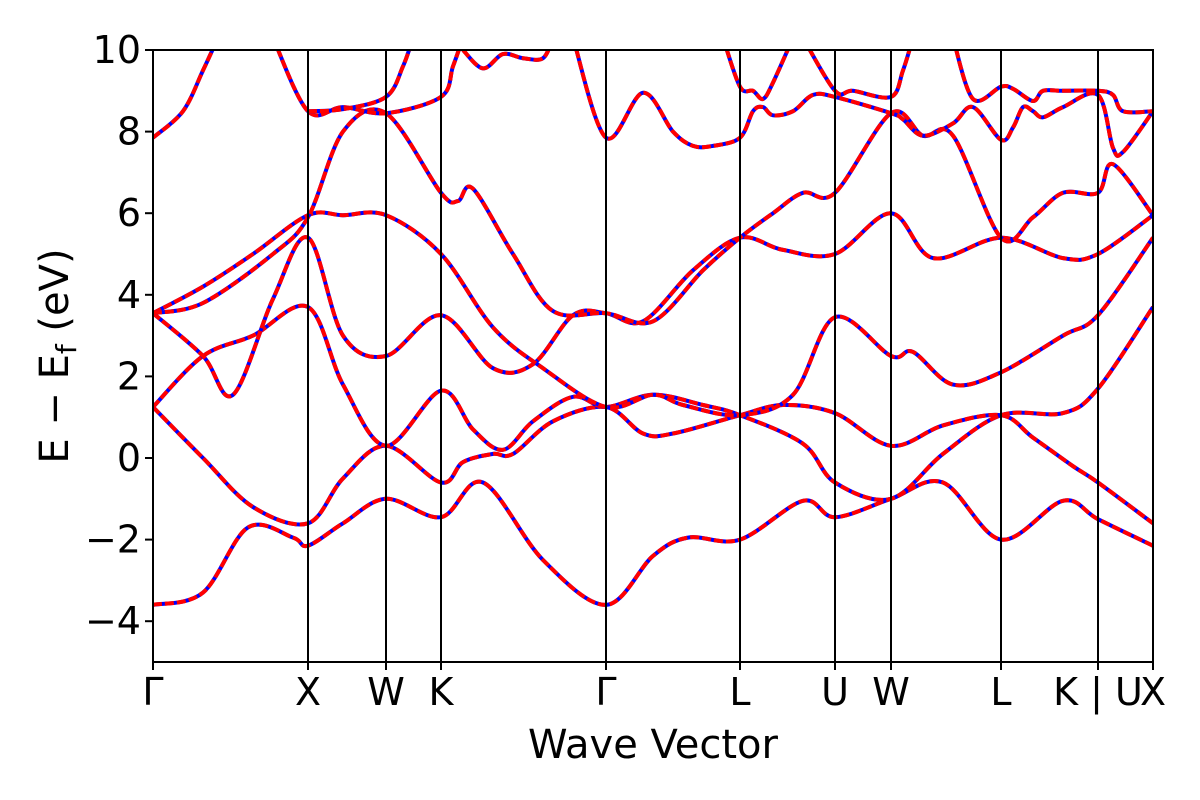 This screenshot has width=1200, height=800. What do you see at coordinates (129, 376) in the screenshot?
I see `y-tick-label: 2` at bounding box center [129, 376].